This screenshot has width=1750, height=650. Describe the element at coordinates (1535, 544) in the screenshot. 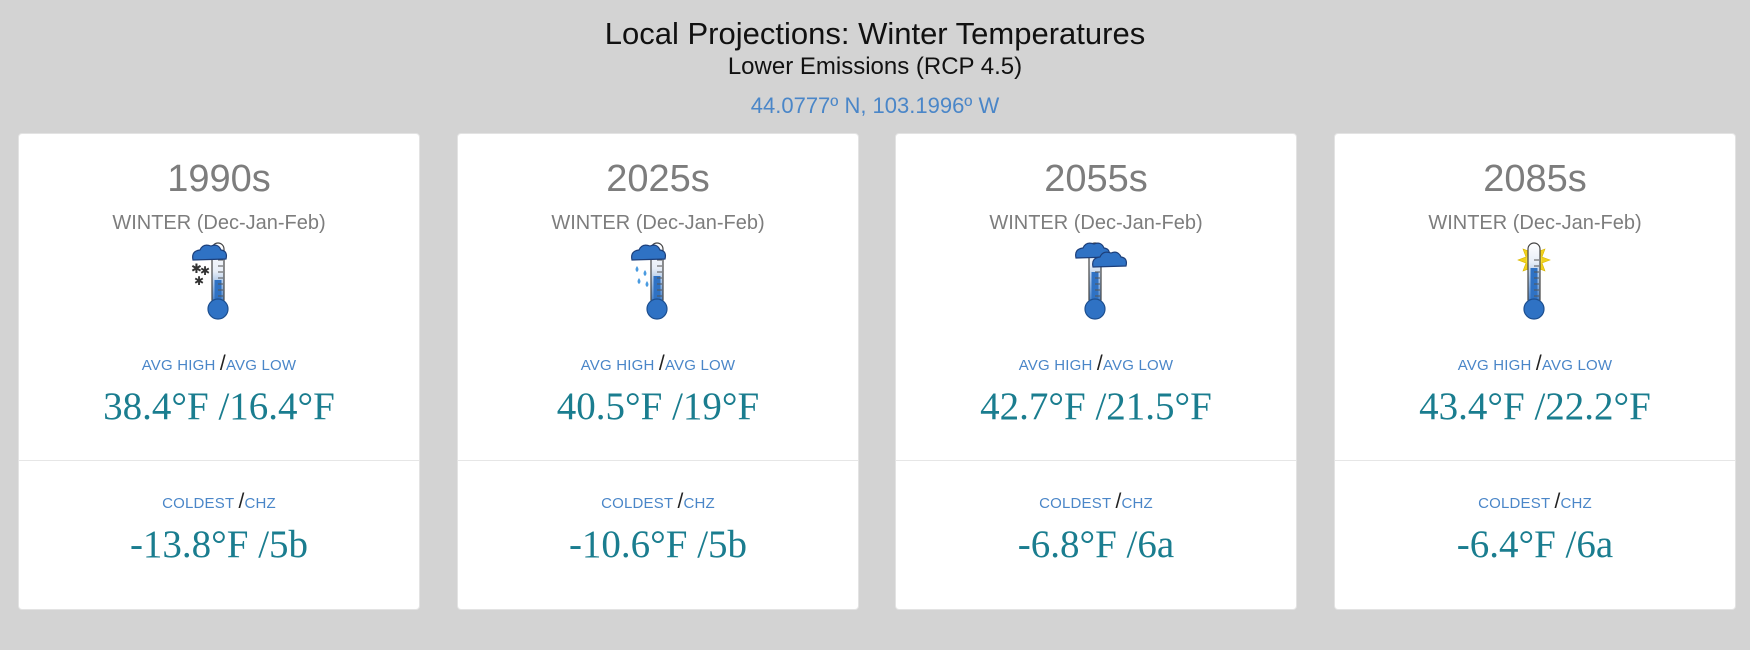

I see `coldest-value: -6.4°F /6a` at that location.